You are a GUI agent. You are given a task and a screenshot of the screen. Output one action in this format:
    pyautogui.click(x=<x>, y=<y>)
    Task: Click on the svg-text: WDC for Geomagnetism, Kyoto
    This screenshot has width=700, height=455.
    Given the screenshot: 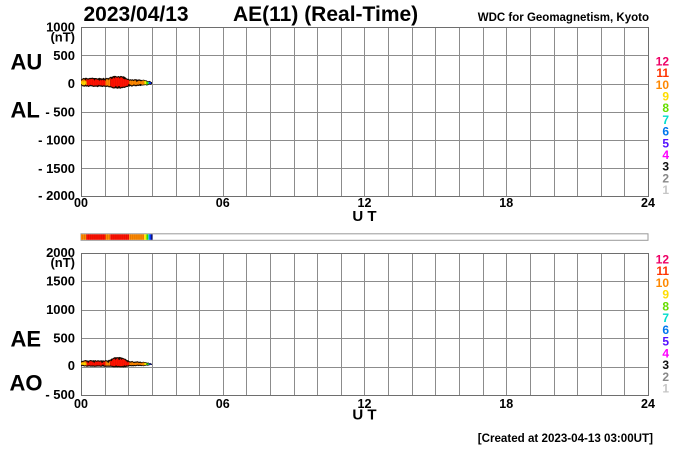 What is the action you would take?
    pyautogui.click(x=563, y=18)
    